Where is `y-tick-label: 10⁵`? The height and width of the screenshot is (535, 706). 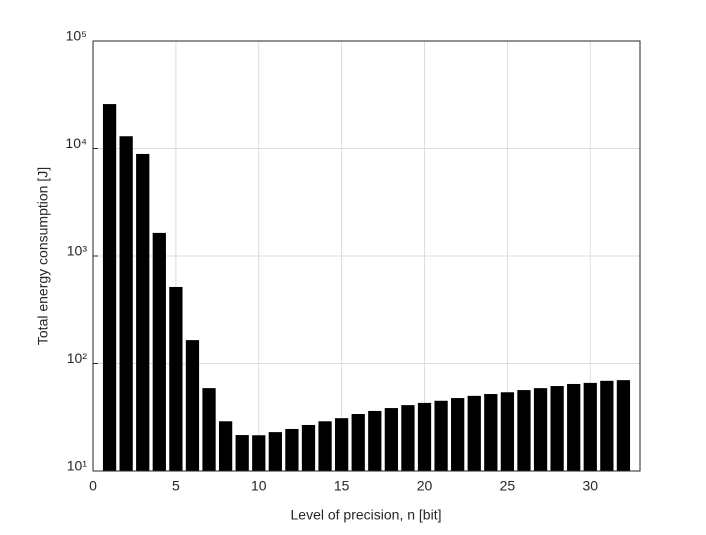
y-tick-label: 10⁵ is located at coordinates (76, 36).